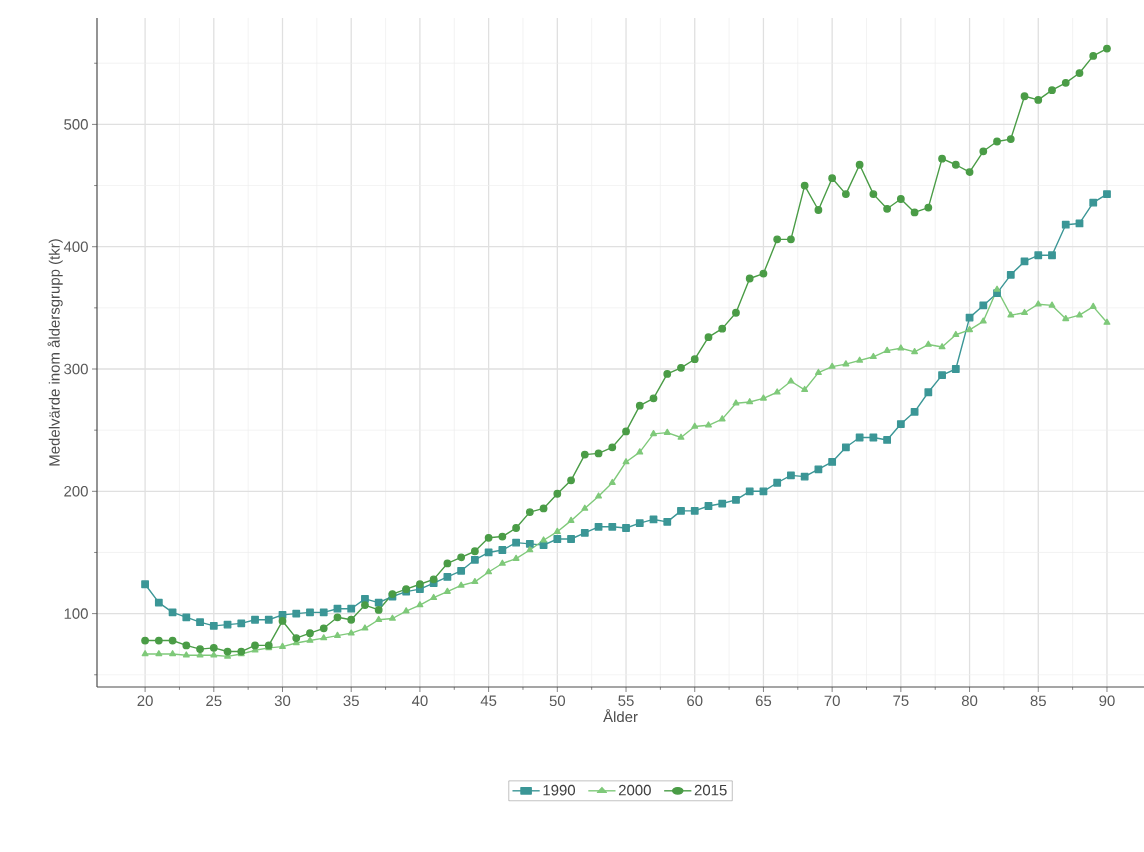 Image resolution: width=1144 pixels, height=852 pixels. Describe the element at coordinates (282, 701) in the screenshot. I see `x-tick-label: 30` at that location.